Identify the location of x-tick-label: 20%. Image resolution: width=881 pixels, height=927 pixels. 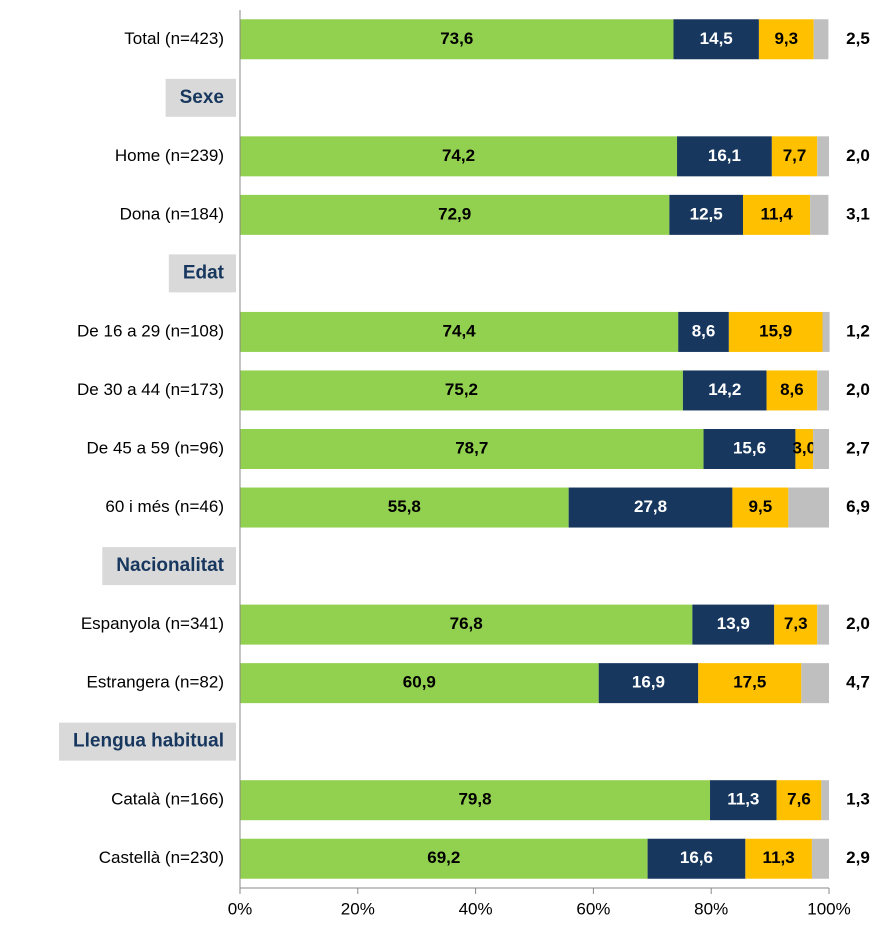
(358, 908).